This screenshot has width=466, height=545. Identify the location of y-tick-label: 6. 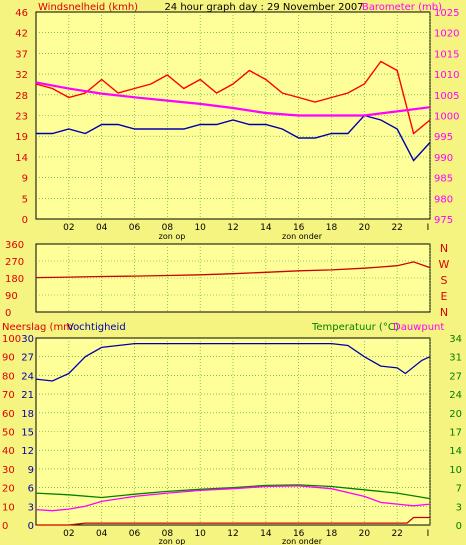
(31, 489).